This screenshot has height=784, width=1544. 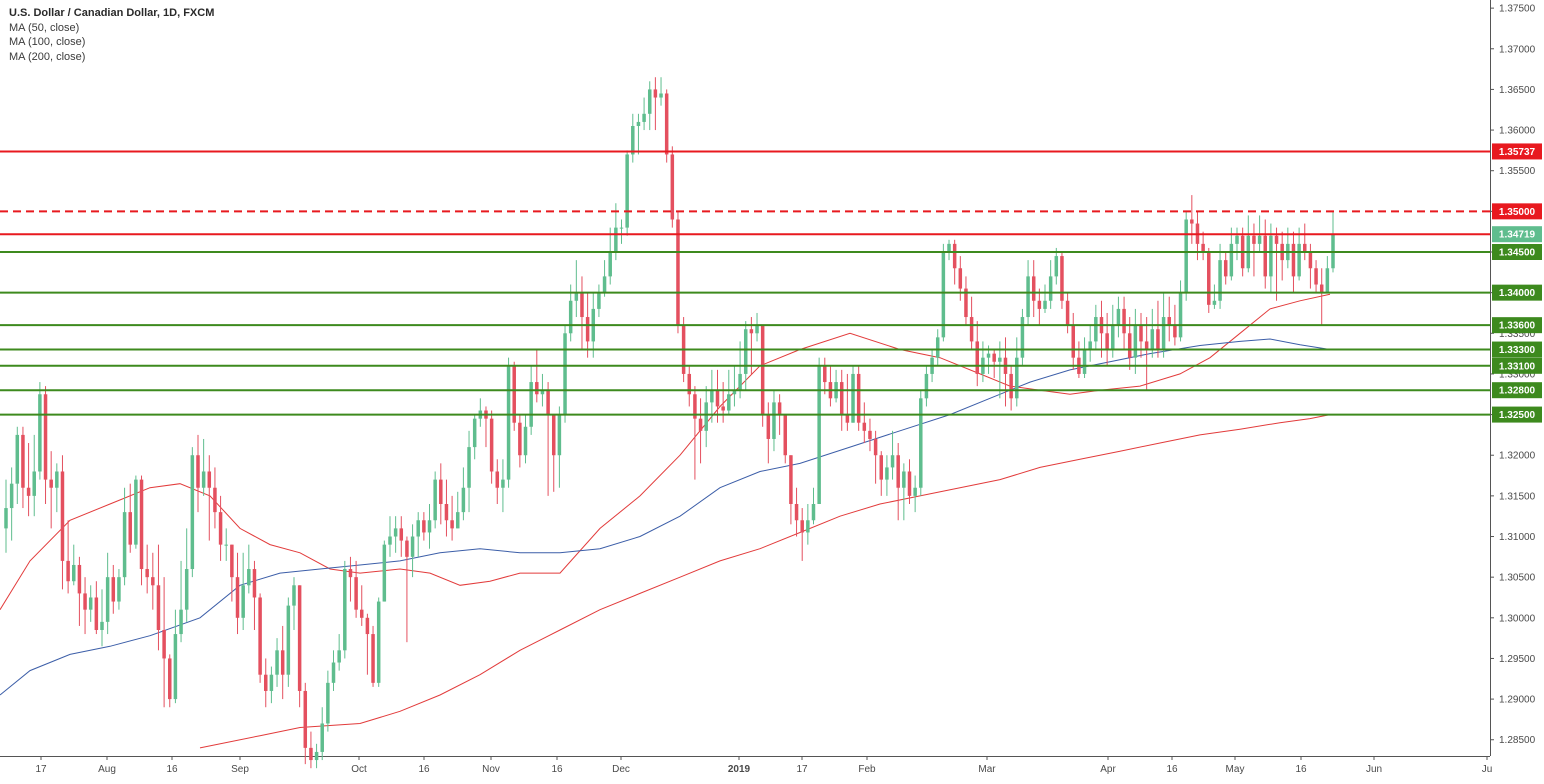 What do you see at coordinates (739, 769) in the screenshot?
I see `x-tick-label: 2019` at bounding box center [739, 769].